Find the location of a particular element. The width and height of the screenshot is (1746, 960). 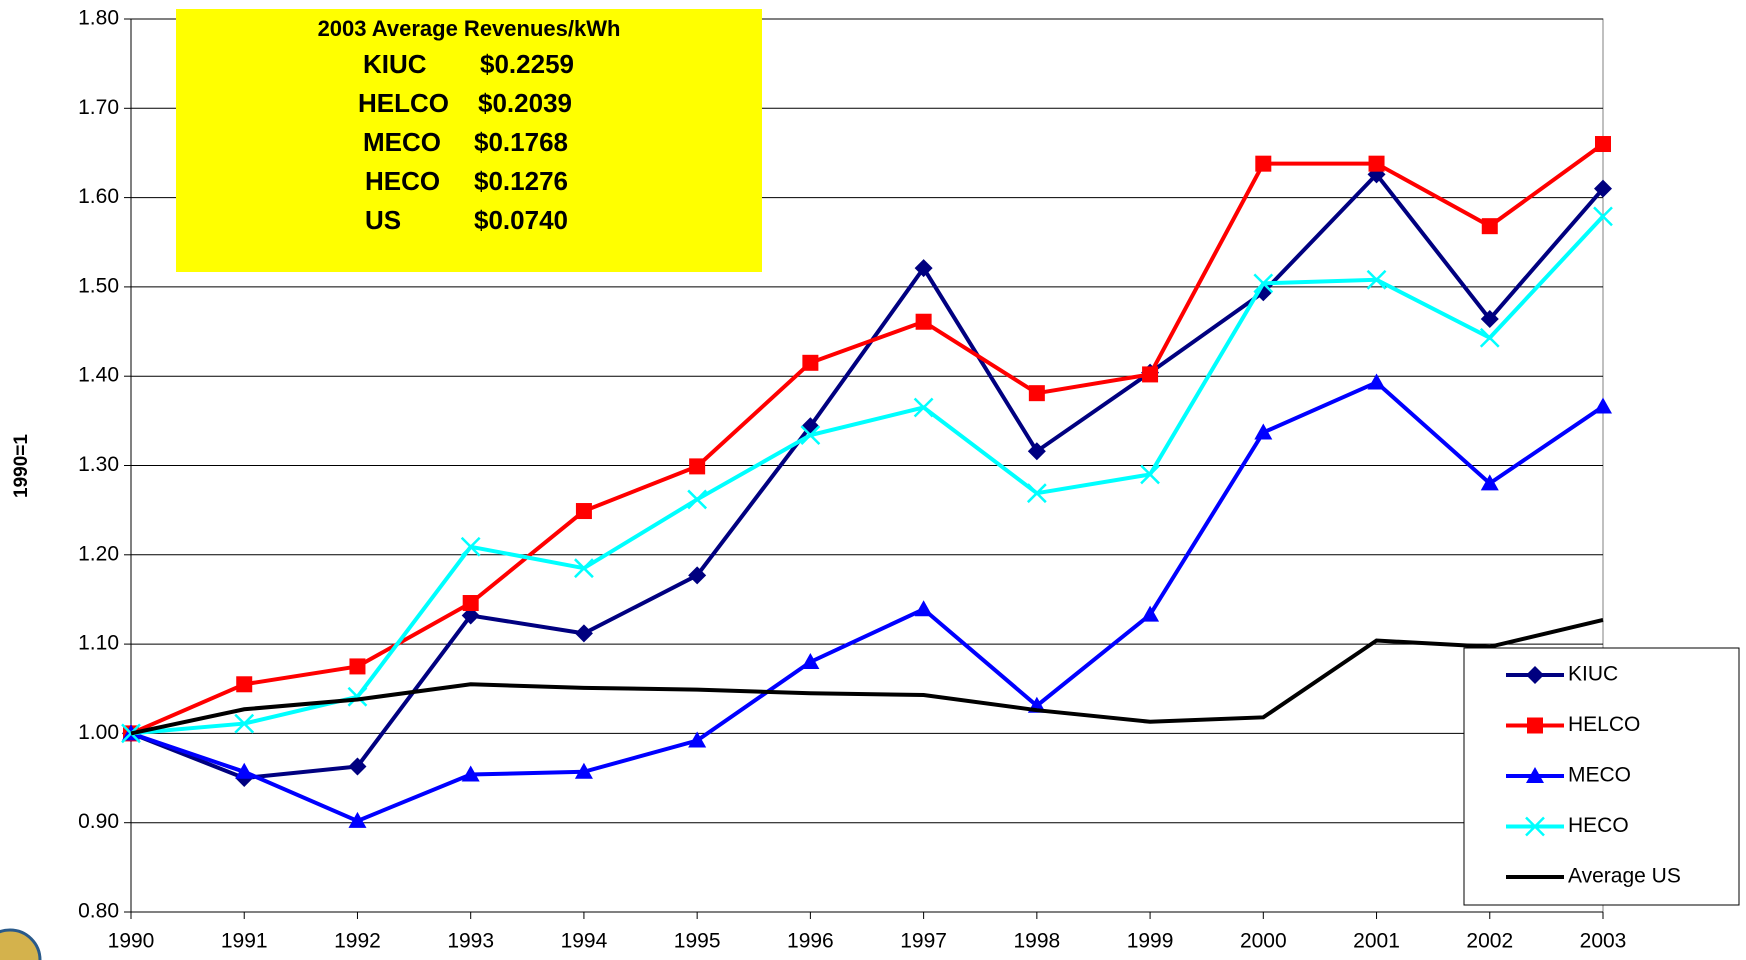

annotation-box is located at coordinates (469, 140).